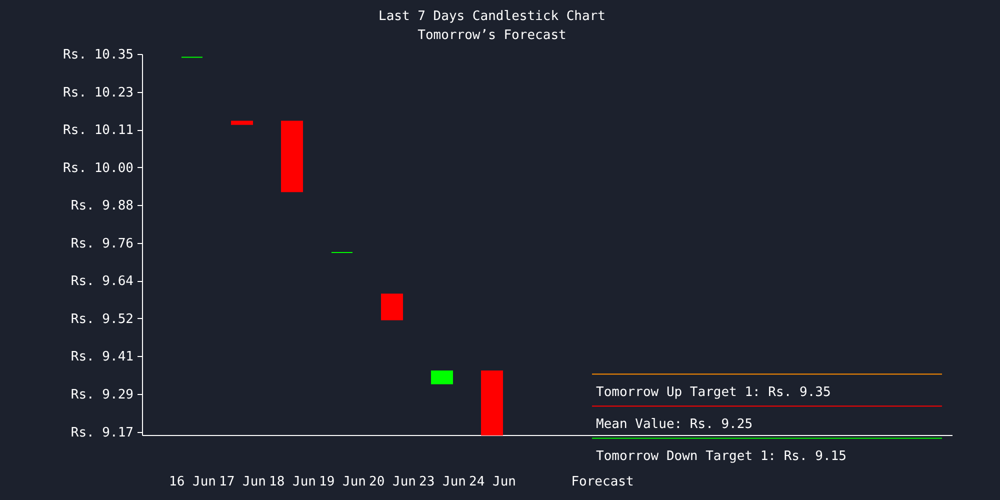  What do you see at coordinates (442, 482) in the screenshot?
I see `x-tick-label: 23 Jun` at bounding box center [442, 482].